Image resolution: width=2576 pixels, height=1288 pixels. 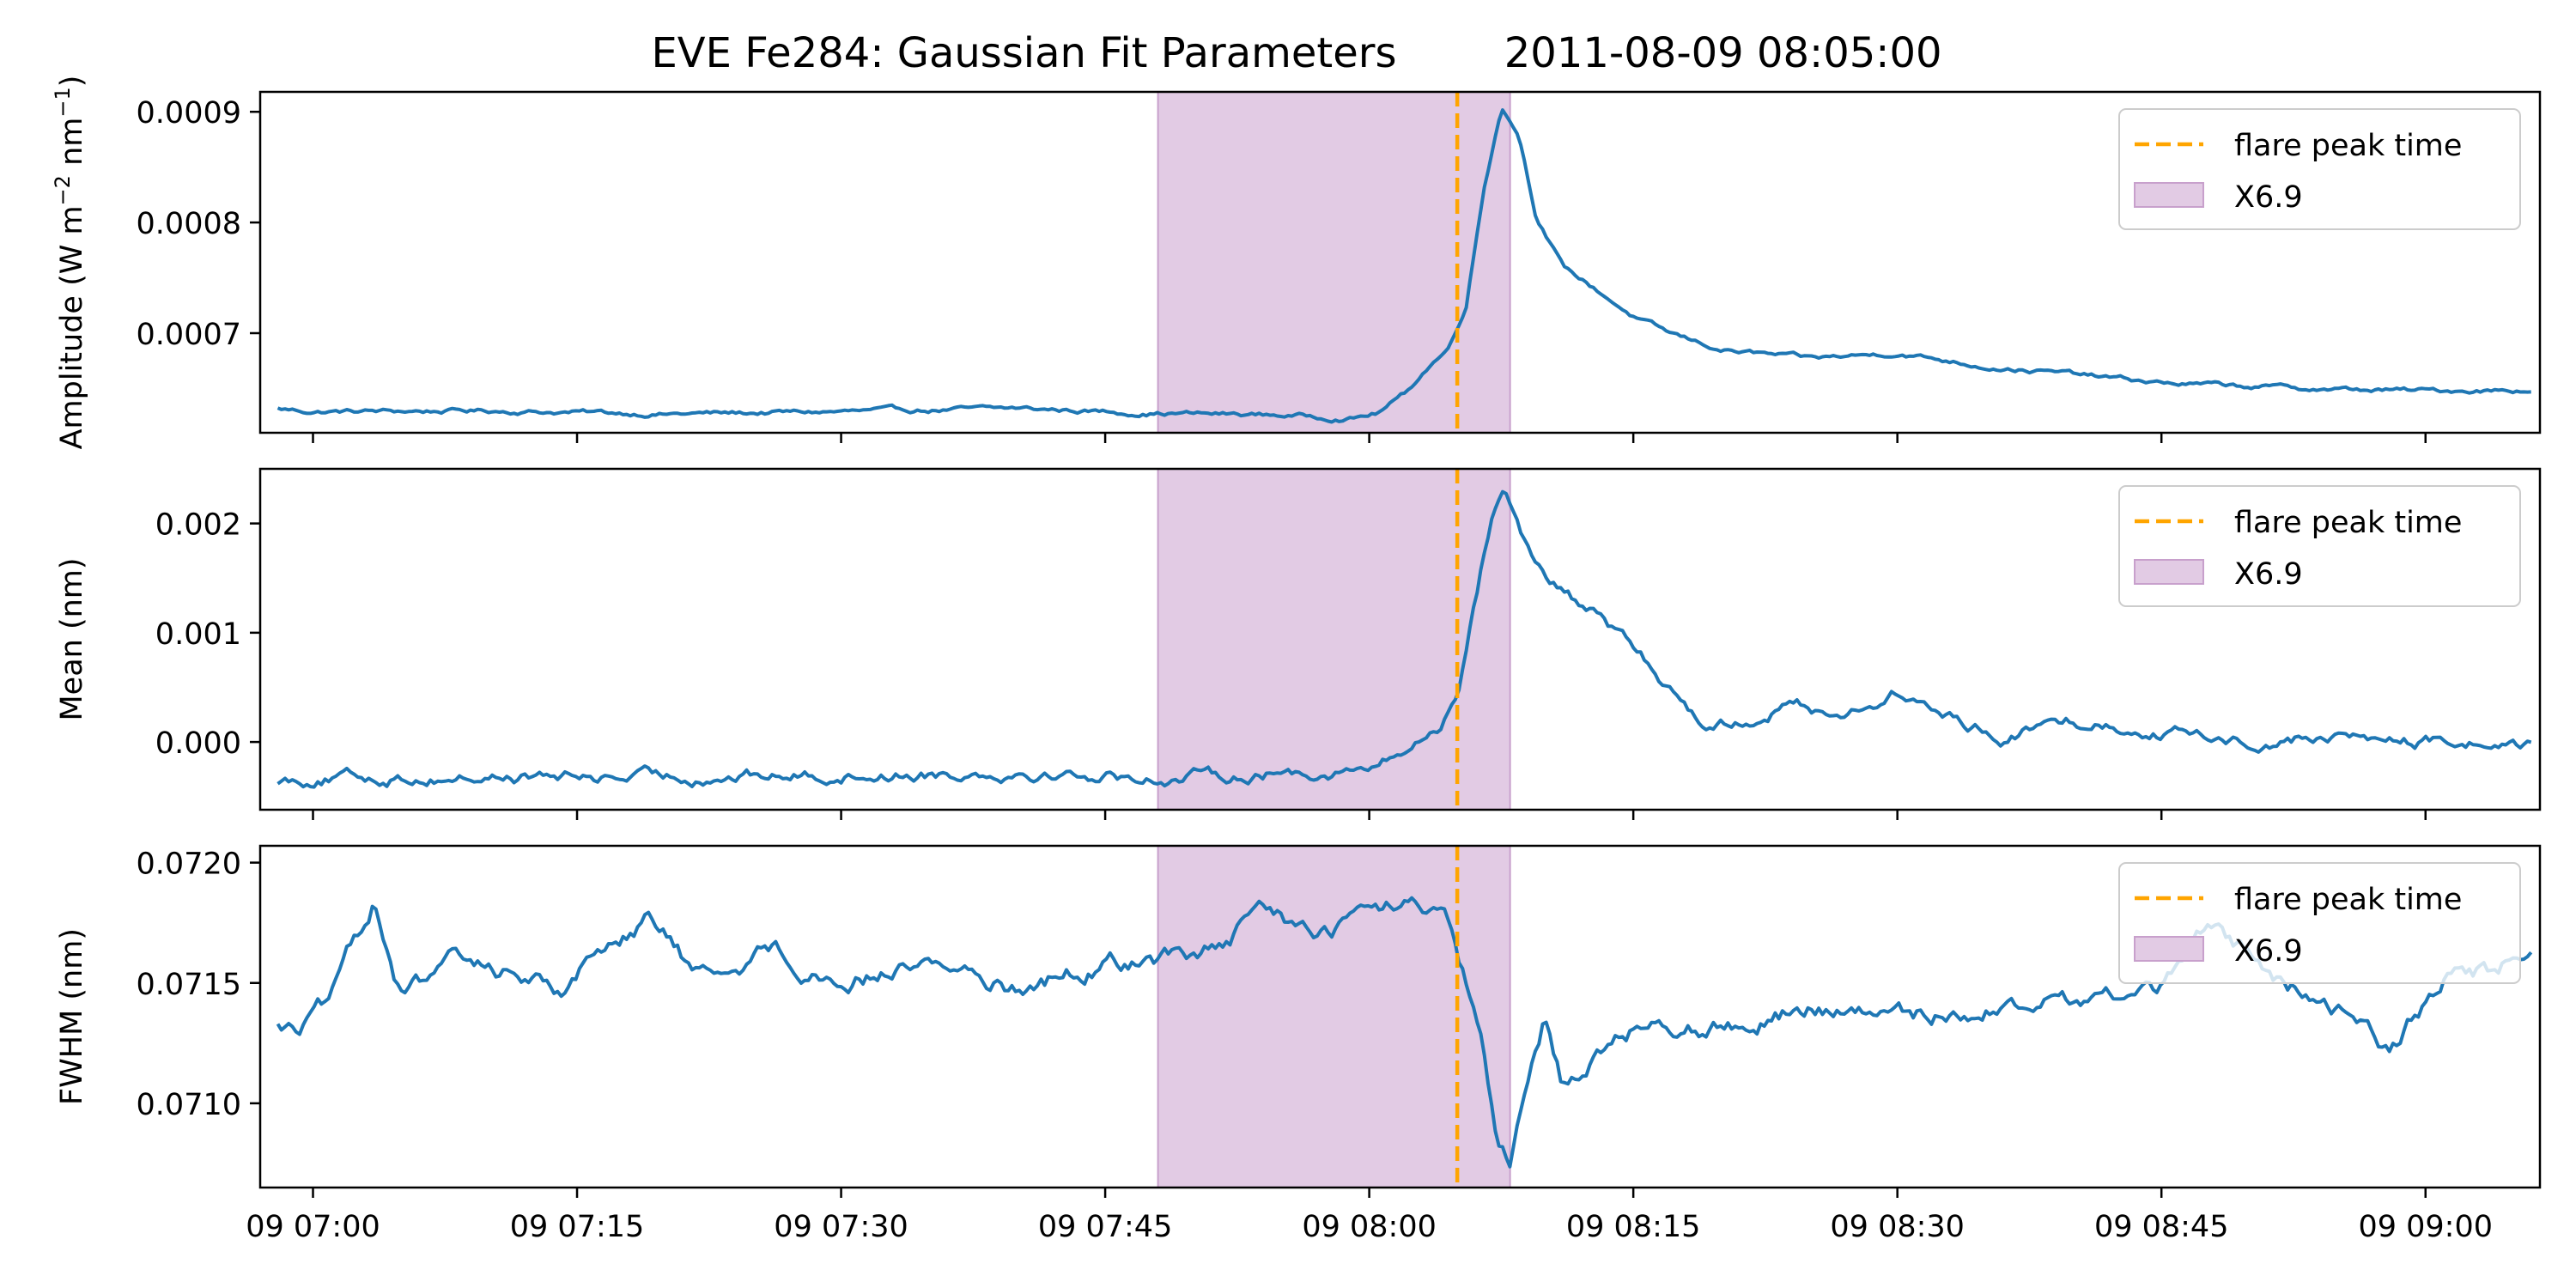 What do you see at coordinates (189, 865) in the screenshot?
I see `y-tick-label: 0.0720` at bounding box center [189, 865].